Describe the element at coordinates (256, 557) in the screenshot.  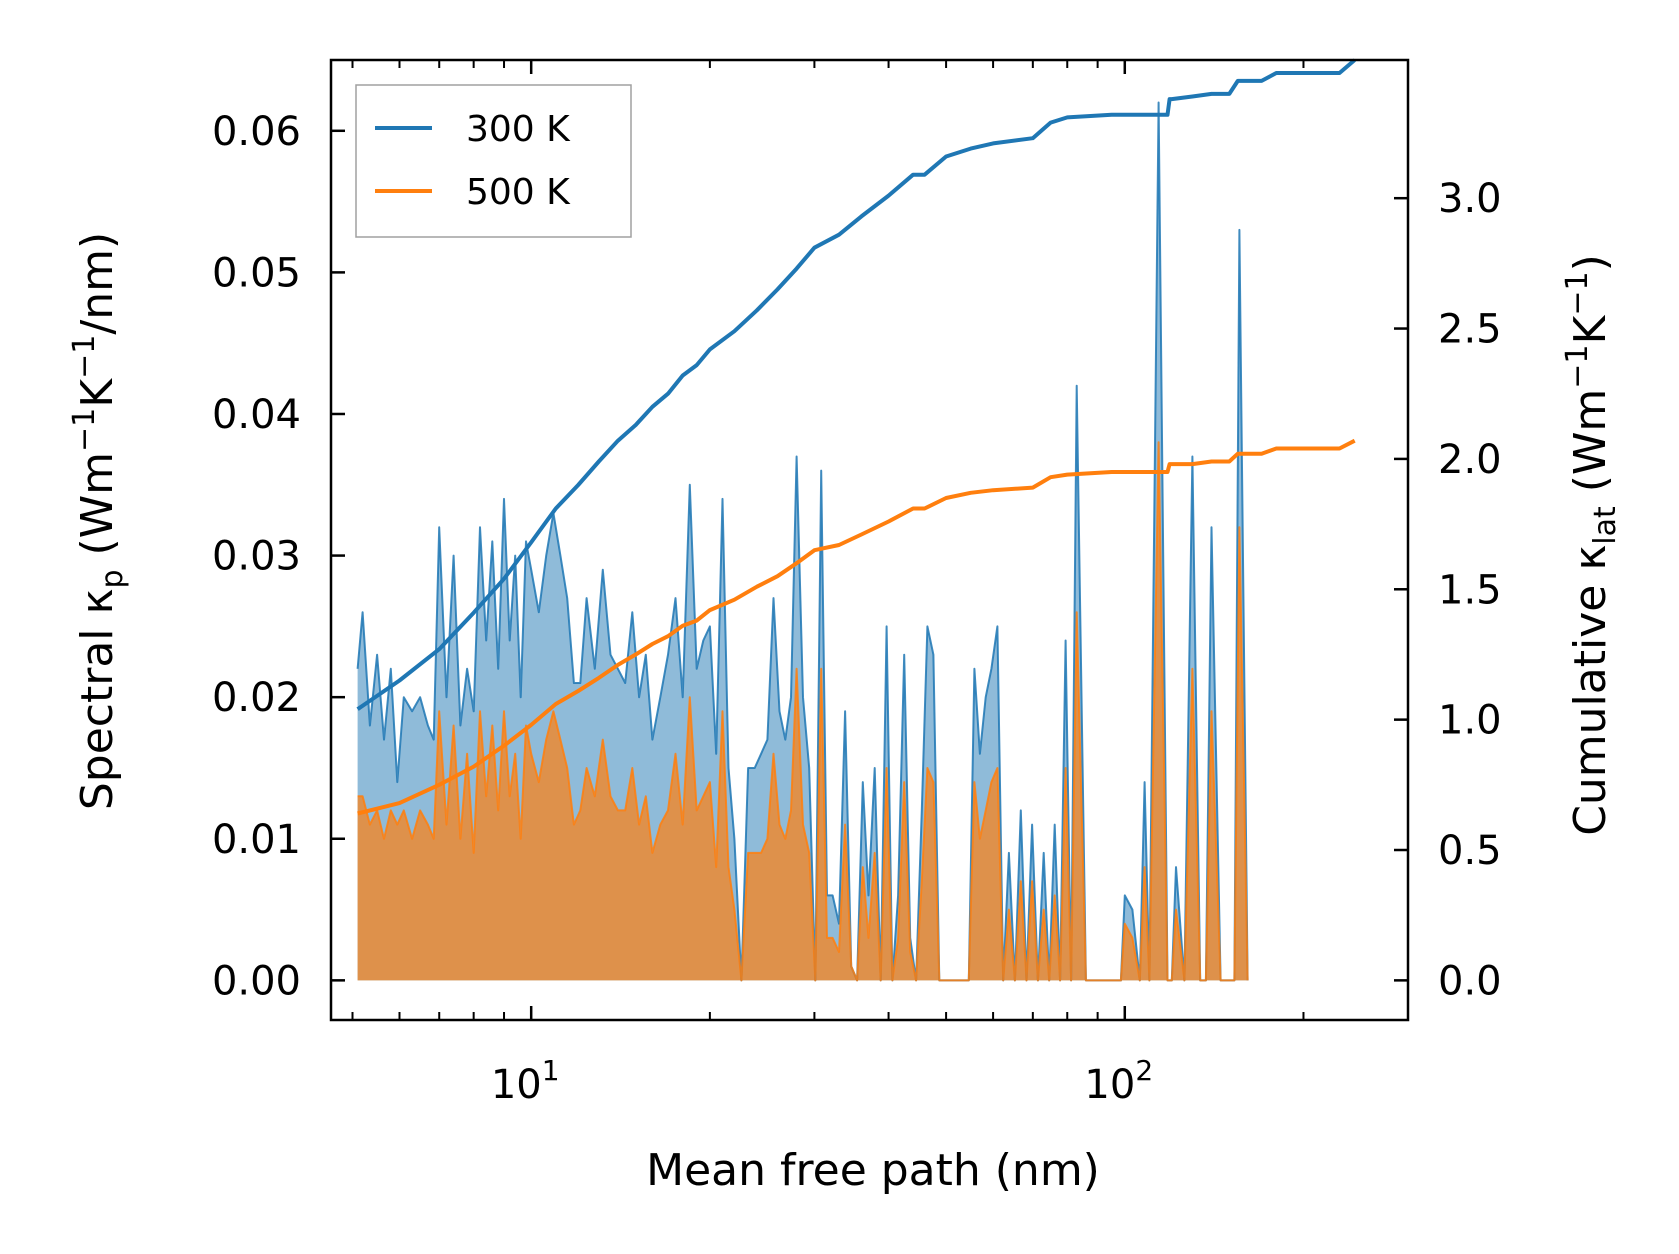
I see `y-left-tick-label: 0.03` at that location.